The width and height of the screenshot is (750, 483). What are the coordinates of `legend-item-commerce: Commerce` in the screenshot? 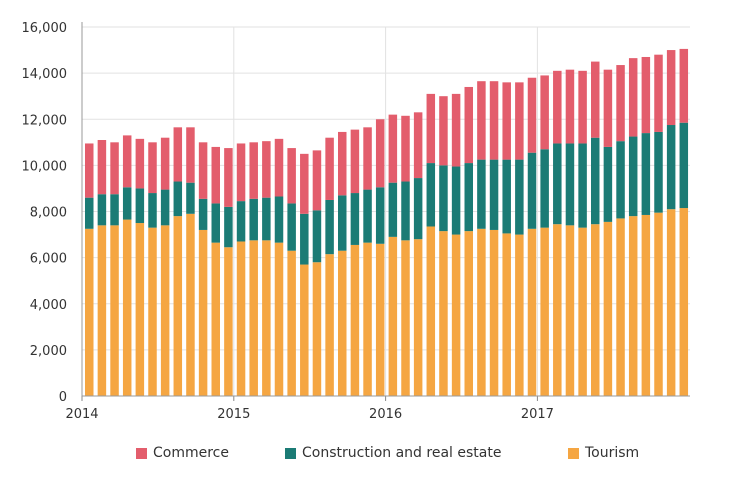 It's located at (182, 453).